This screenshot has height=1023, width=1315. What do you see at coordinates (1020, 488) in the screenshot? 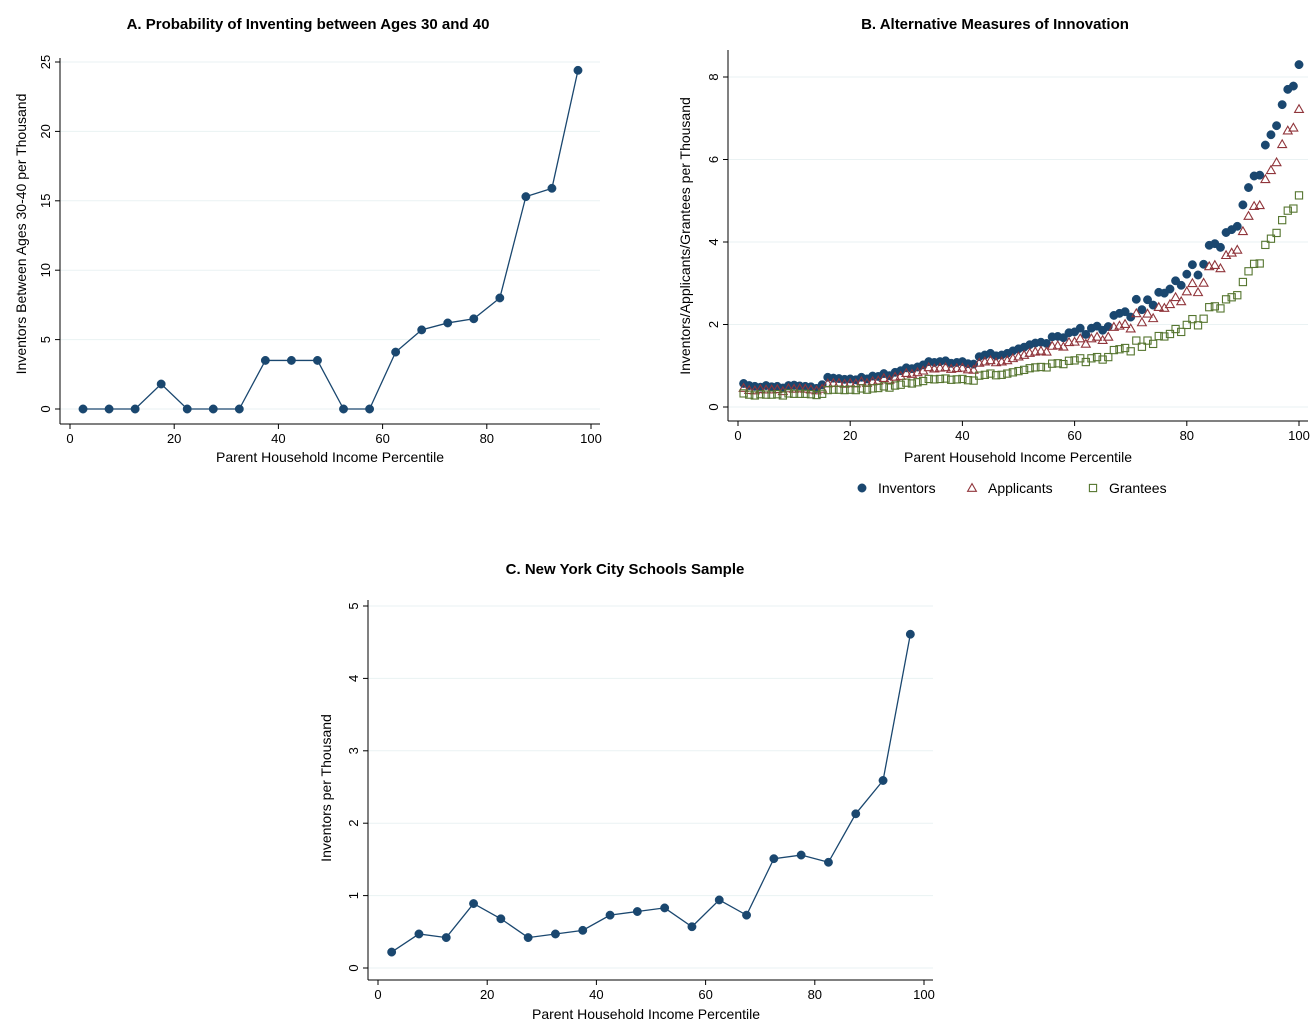
I see `legend-label: Applicants` at bounding box center [1020, 488].